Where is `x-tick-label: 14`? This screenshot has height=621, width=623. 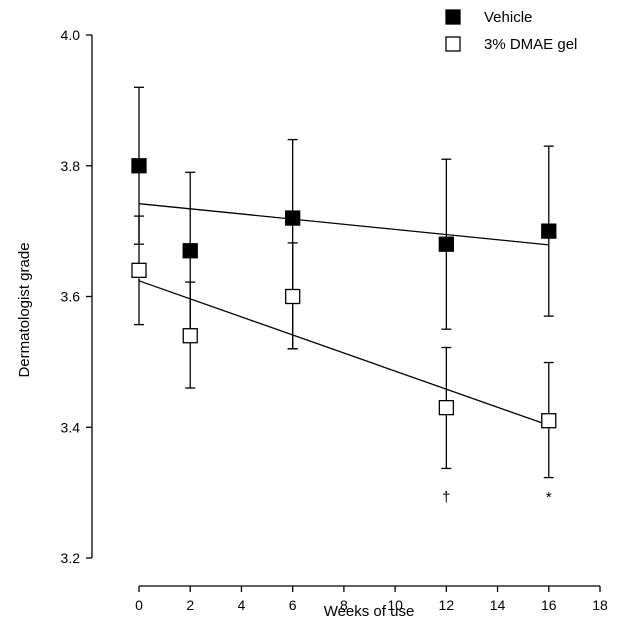
x-tick-label: 14 is located at coordinates (498, 605).